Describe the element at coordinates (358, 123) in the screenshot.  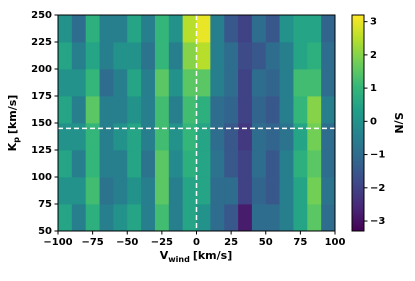
I see `colorbar` at that location.